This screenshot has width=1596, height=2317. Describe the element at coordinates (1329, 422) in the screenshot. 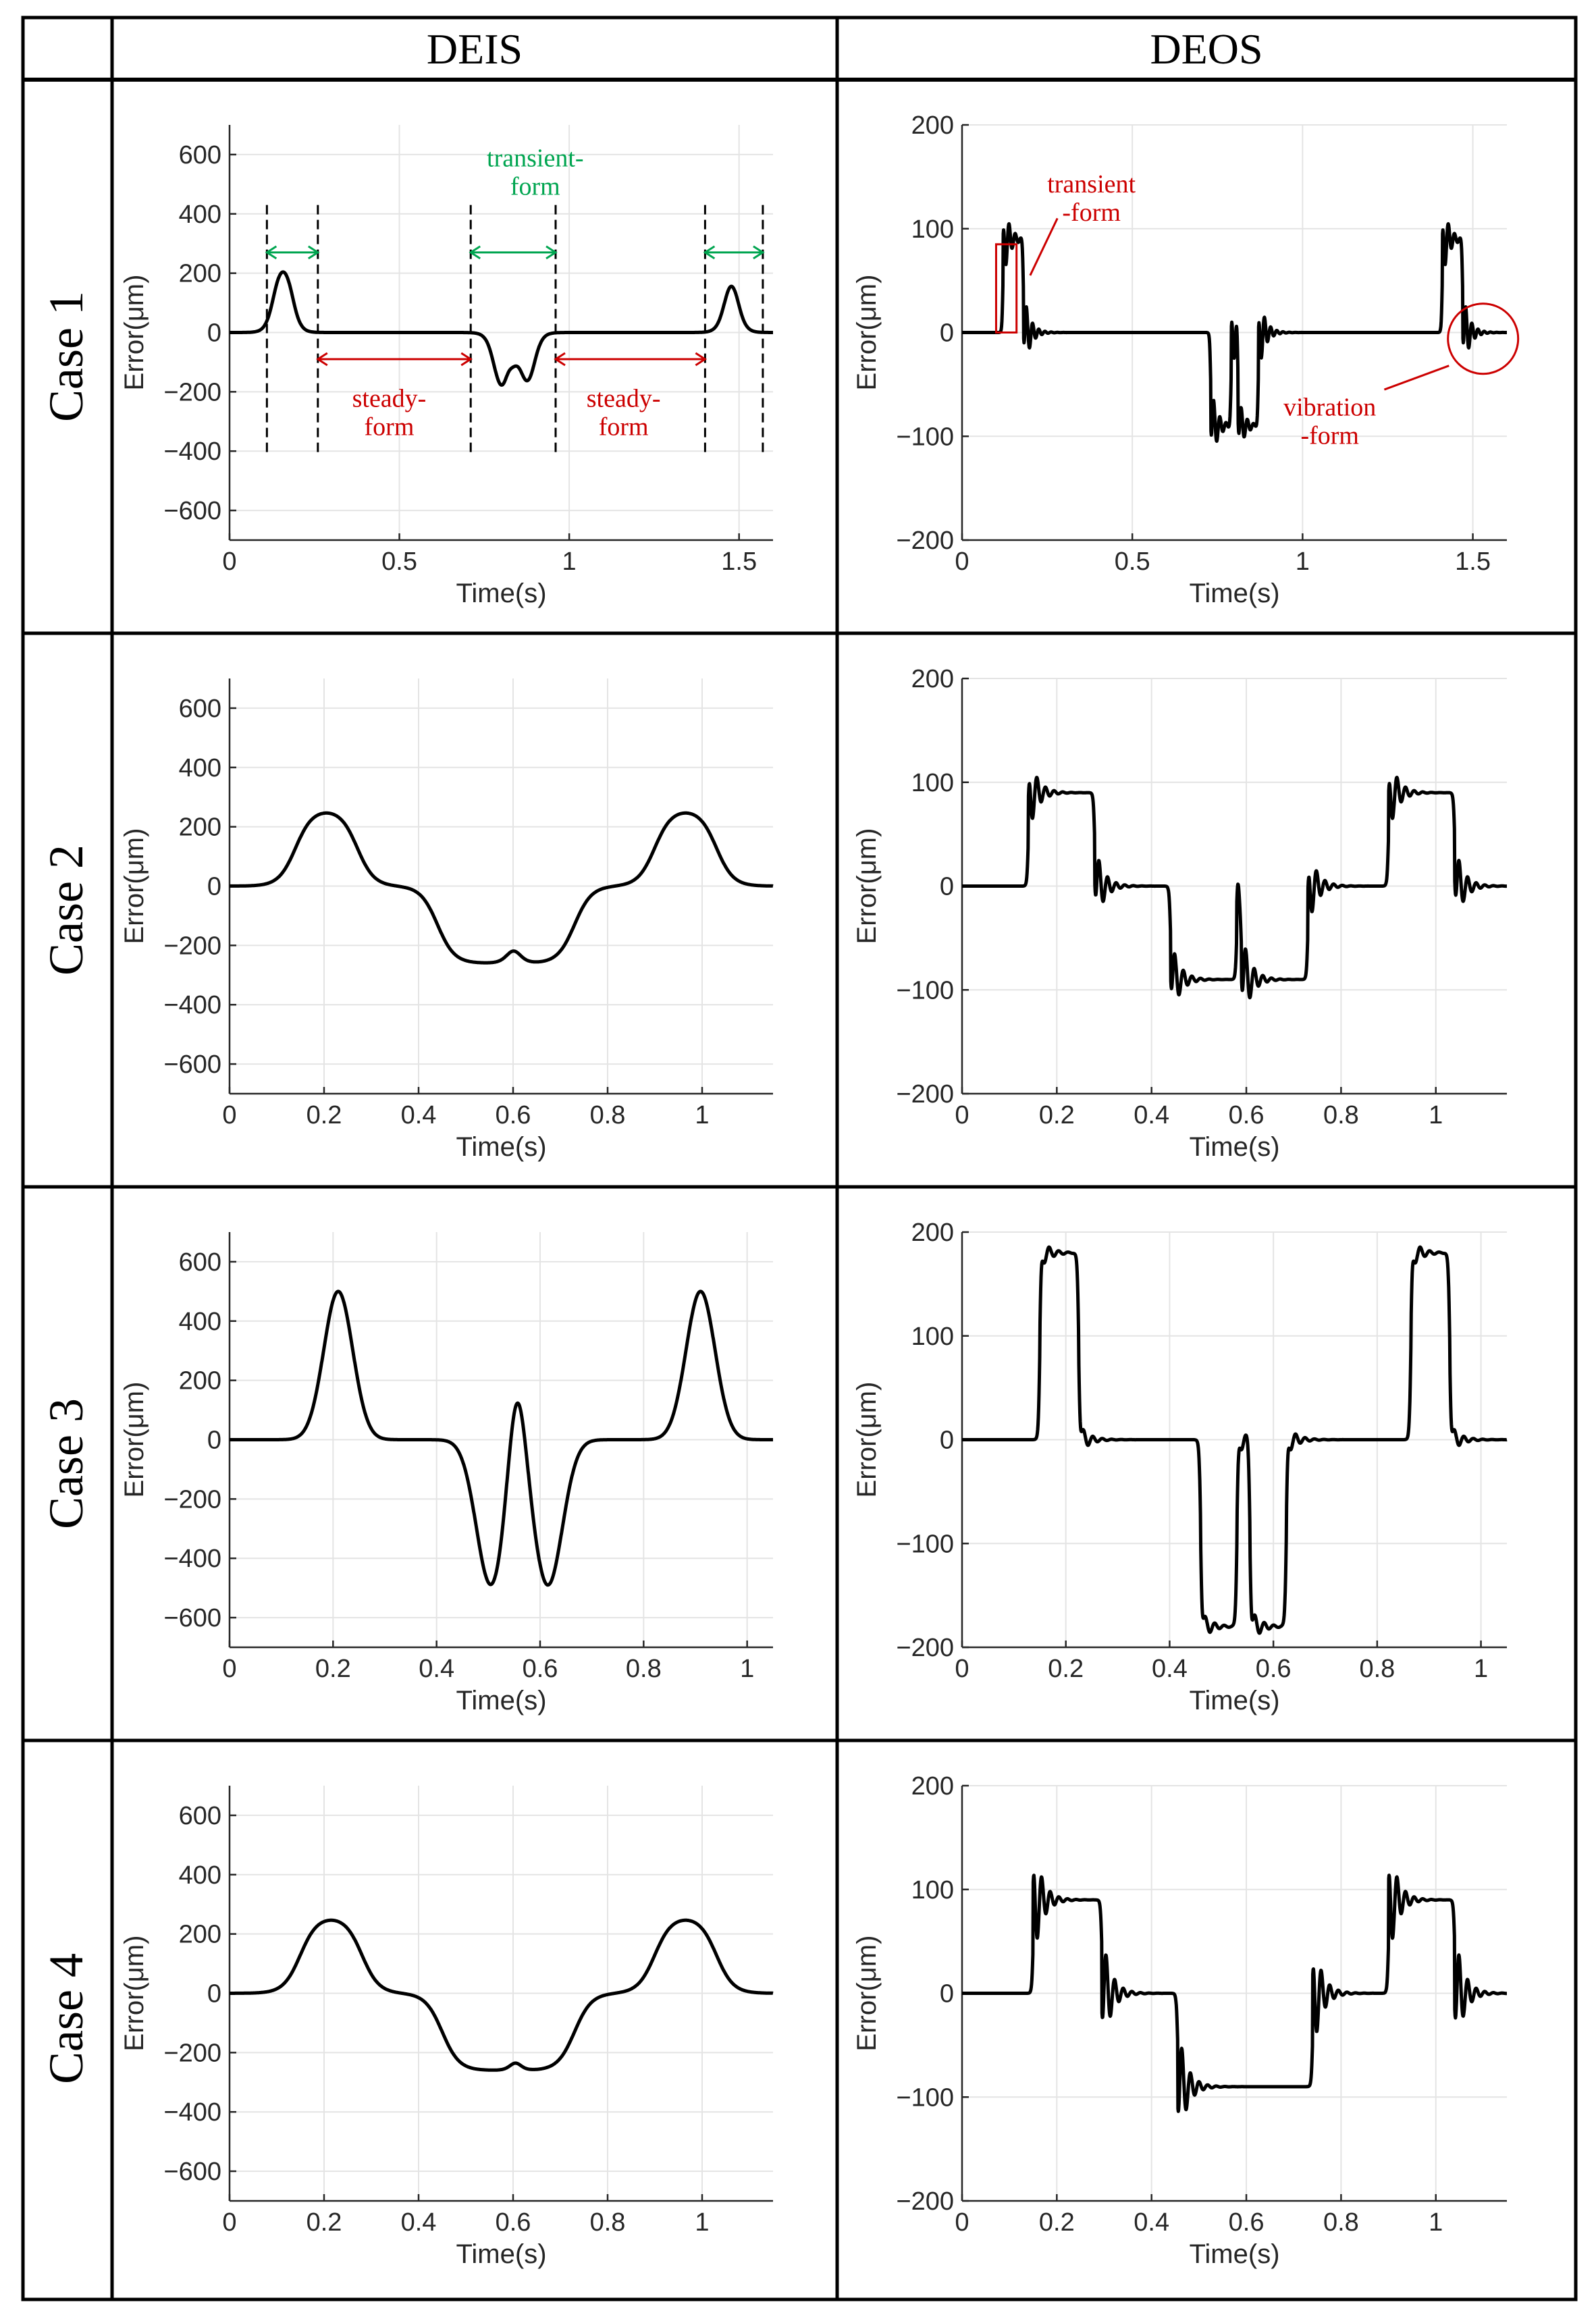

I see `annotation-red: vibration -form` at that location.